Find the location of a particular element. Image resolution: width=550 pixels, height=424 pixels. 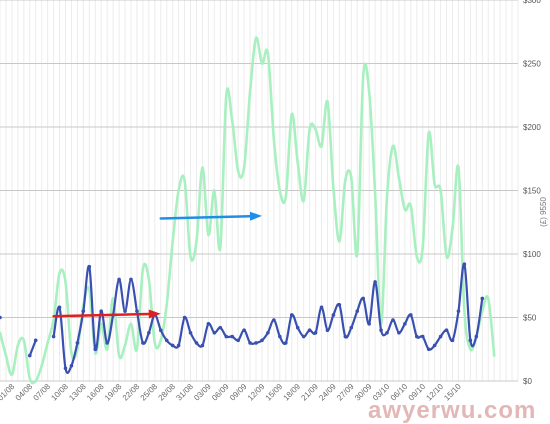

y-tick-label: $150 is located at coordinates (532, 191).